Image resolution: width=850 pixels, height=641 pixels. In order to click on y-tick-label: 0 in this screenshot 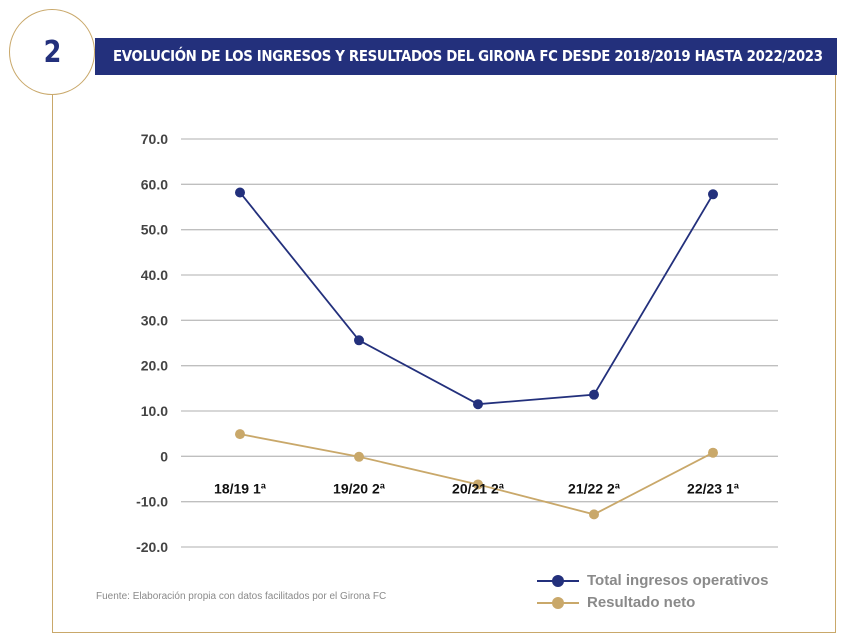, I will do `click(164, 456)`.